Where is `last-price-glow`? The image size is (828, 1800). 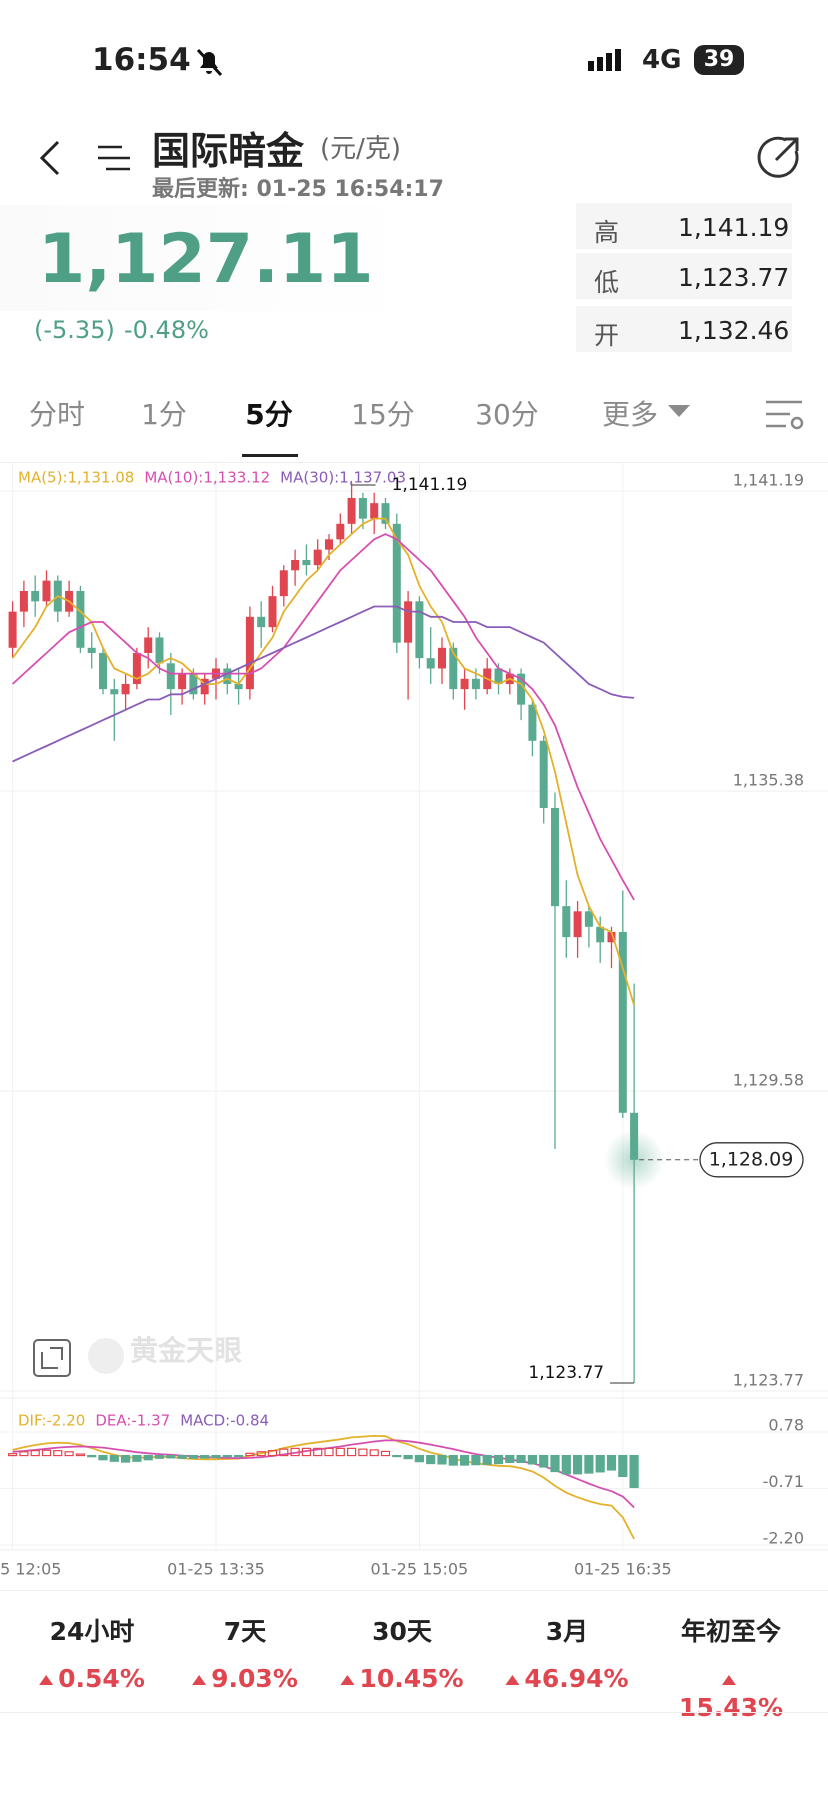
last-price-glow is located at coordinates (634, 1159).